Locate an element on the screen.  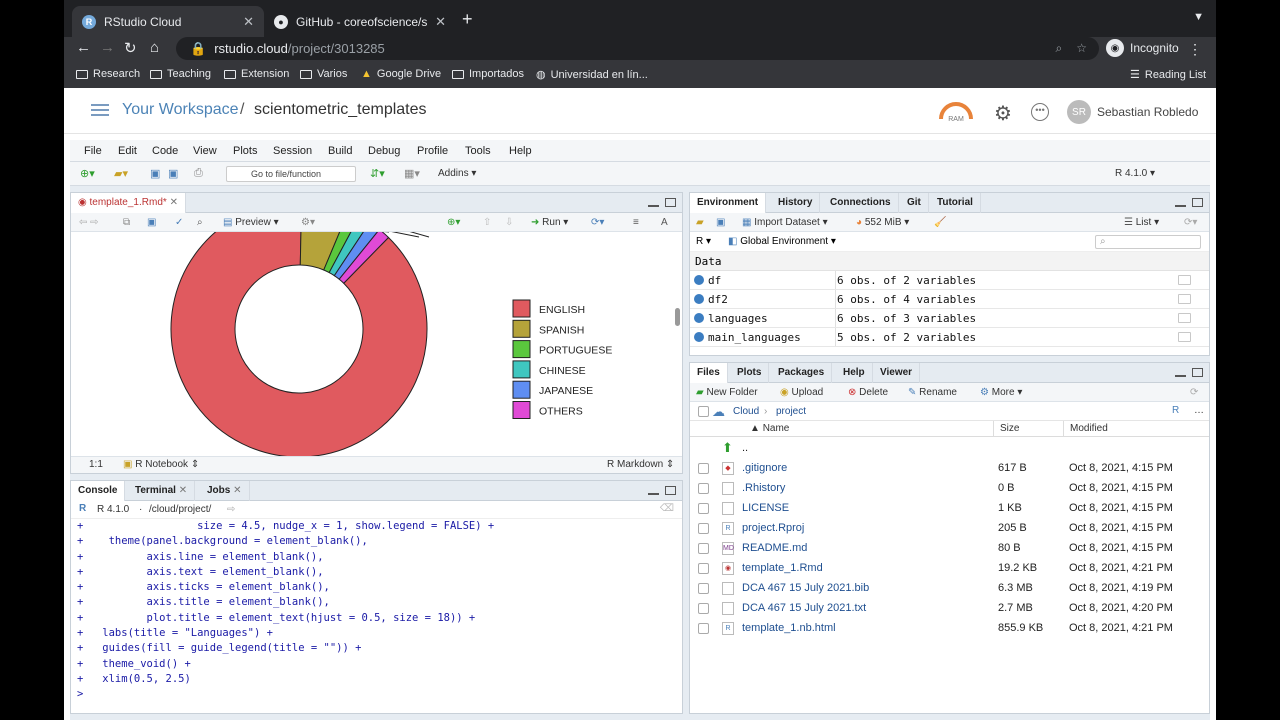
reload-icon: ↻ is located at coordinates (130, 48).